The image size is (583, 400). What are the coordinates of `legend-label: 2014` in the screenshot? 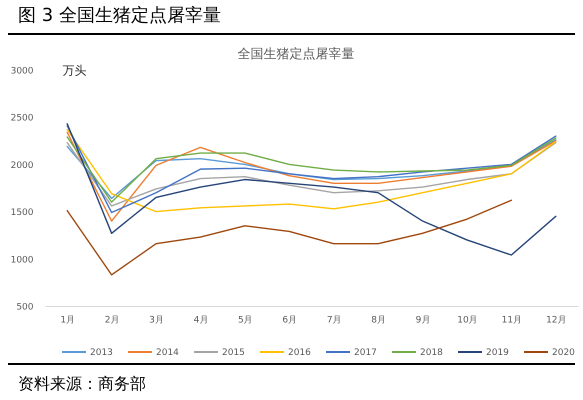 It's located at (168, 353).